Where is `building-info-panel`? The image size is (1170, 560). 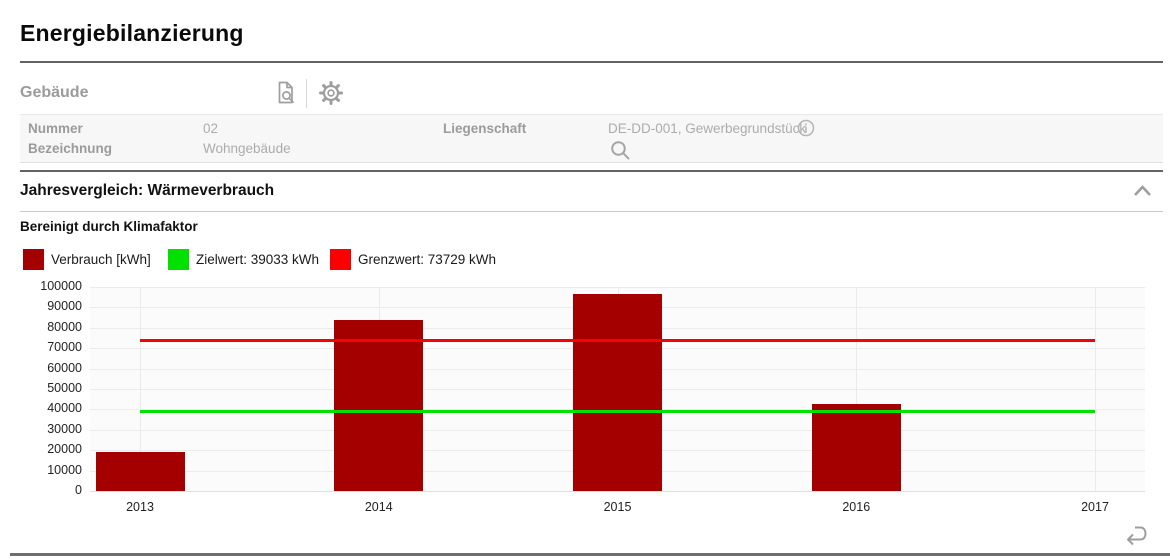 building-info-panel is located at coordinates (591, 138).